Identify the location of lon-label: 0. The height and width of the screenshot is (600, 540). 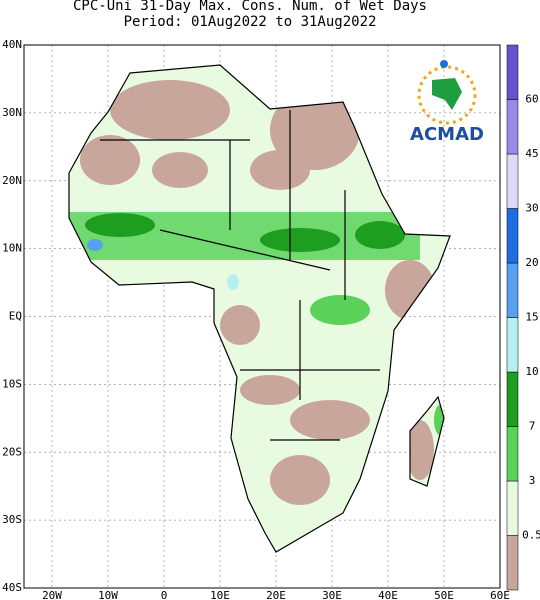
(164, 594).